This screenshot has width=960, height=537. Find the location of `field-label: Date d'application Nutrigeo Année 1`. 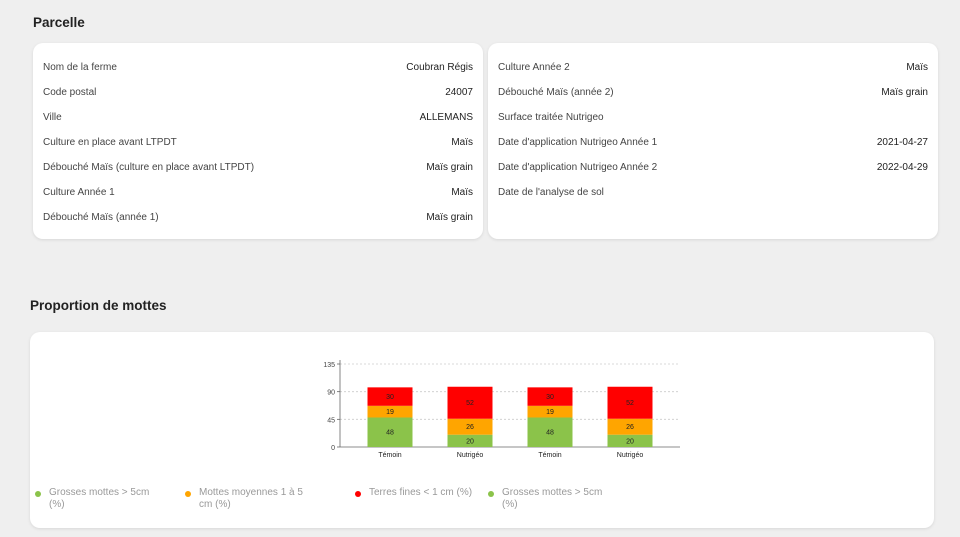

field-label: Date d'application Nutrigeo Année 1 is located at coordinates (578, 142).